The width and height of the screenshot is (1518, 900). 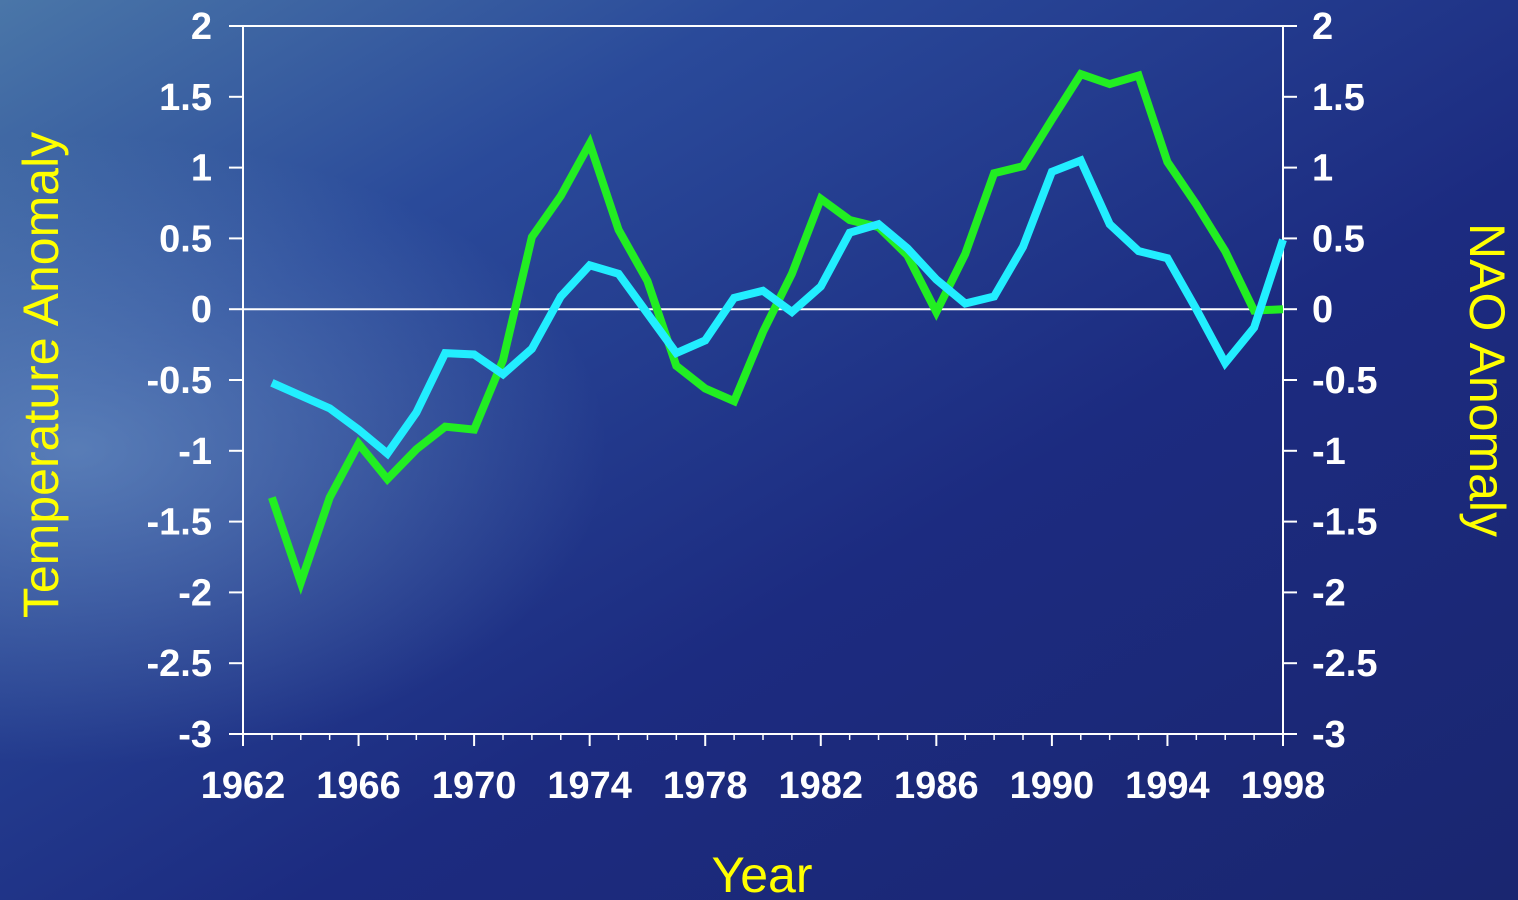 I want to click on x-axis-title: Year, so click(x=761, y=873).